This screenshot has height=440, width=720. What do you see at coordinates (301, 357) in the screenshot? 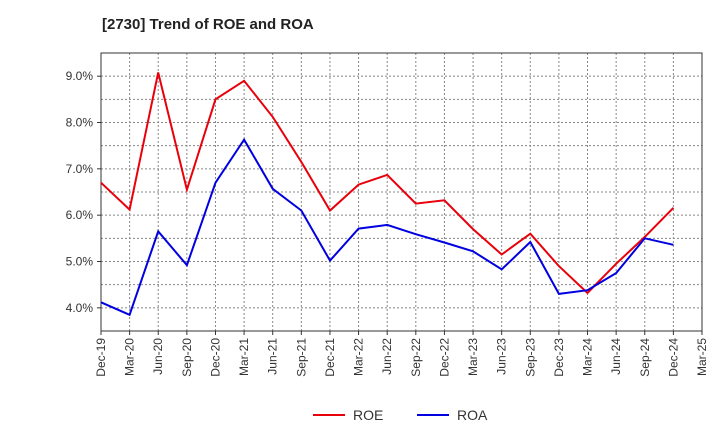
I see `x-tick-label: Sep-21` at bounding box center [301, 357].